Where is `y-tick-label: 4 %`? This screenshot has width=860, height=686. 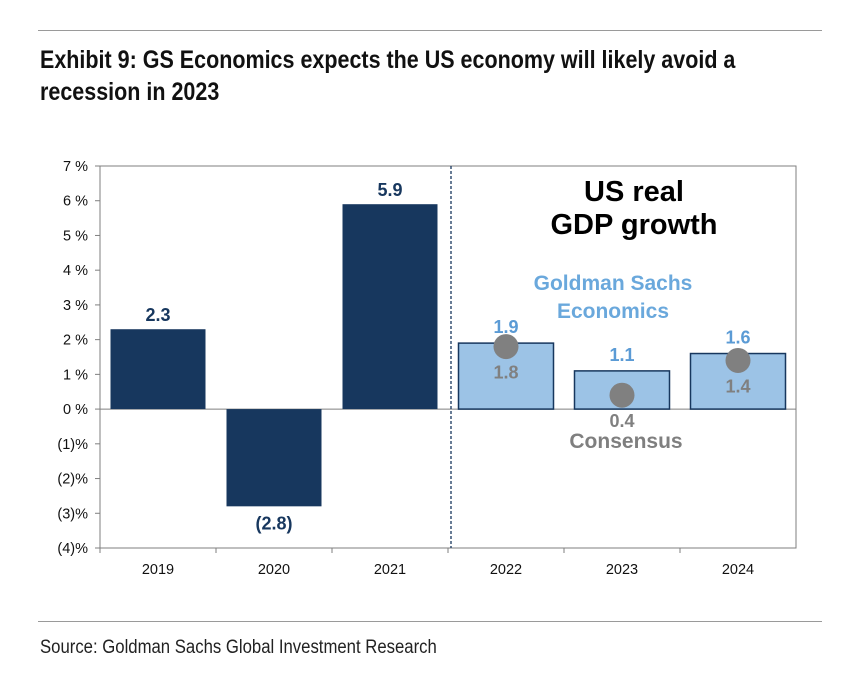 y-tick-label: 4 % is located at coordinates (75, 271).